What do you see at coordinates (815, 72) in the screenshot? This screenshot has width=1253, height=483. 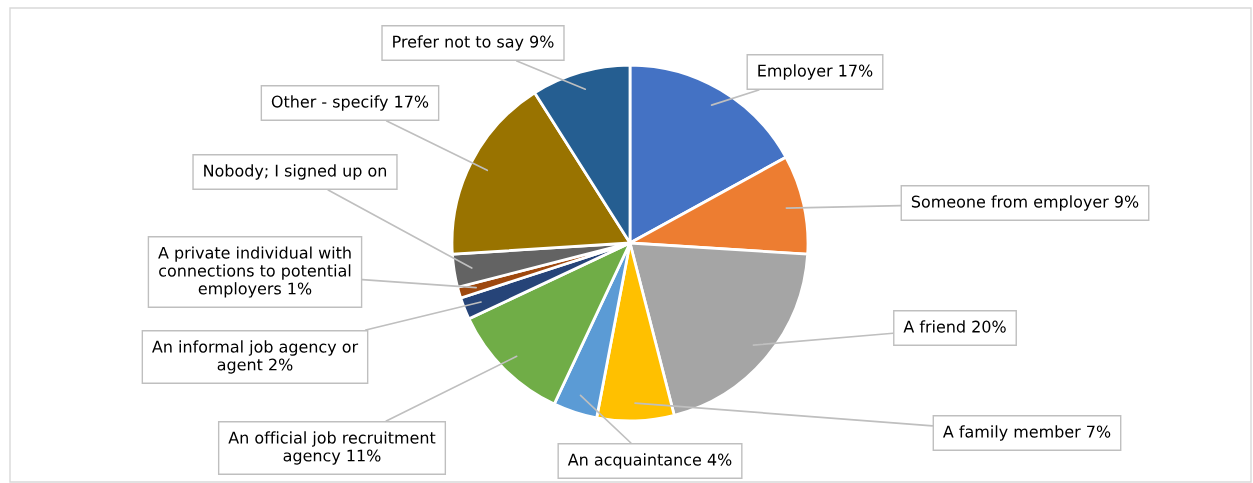 I see `slice-label: Employer 17%` at bounding box center [815, 72].